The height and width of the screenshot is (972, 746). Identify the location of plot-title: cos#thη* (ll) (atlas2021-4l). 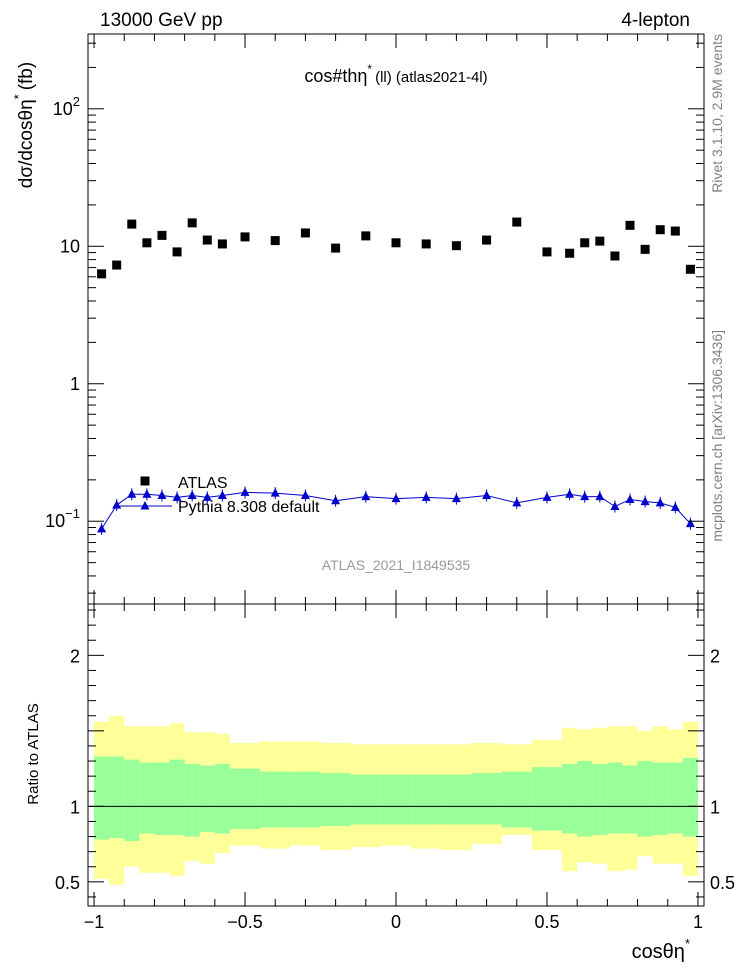
(395, 74).